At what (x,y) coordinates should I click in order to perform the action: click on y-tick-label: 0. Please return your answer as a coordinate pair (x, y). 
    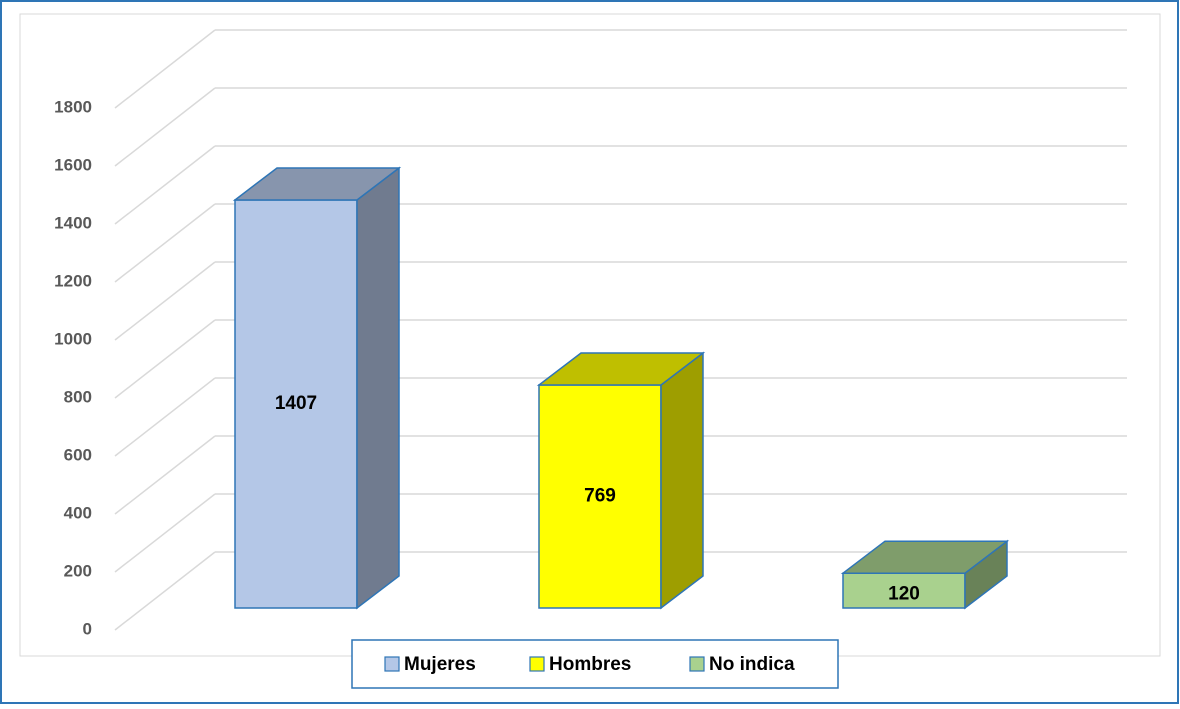
    Looking at the image, I should click on (87, 628).